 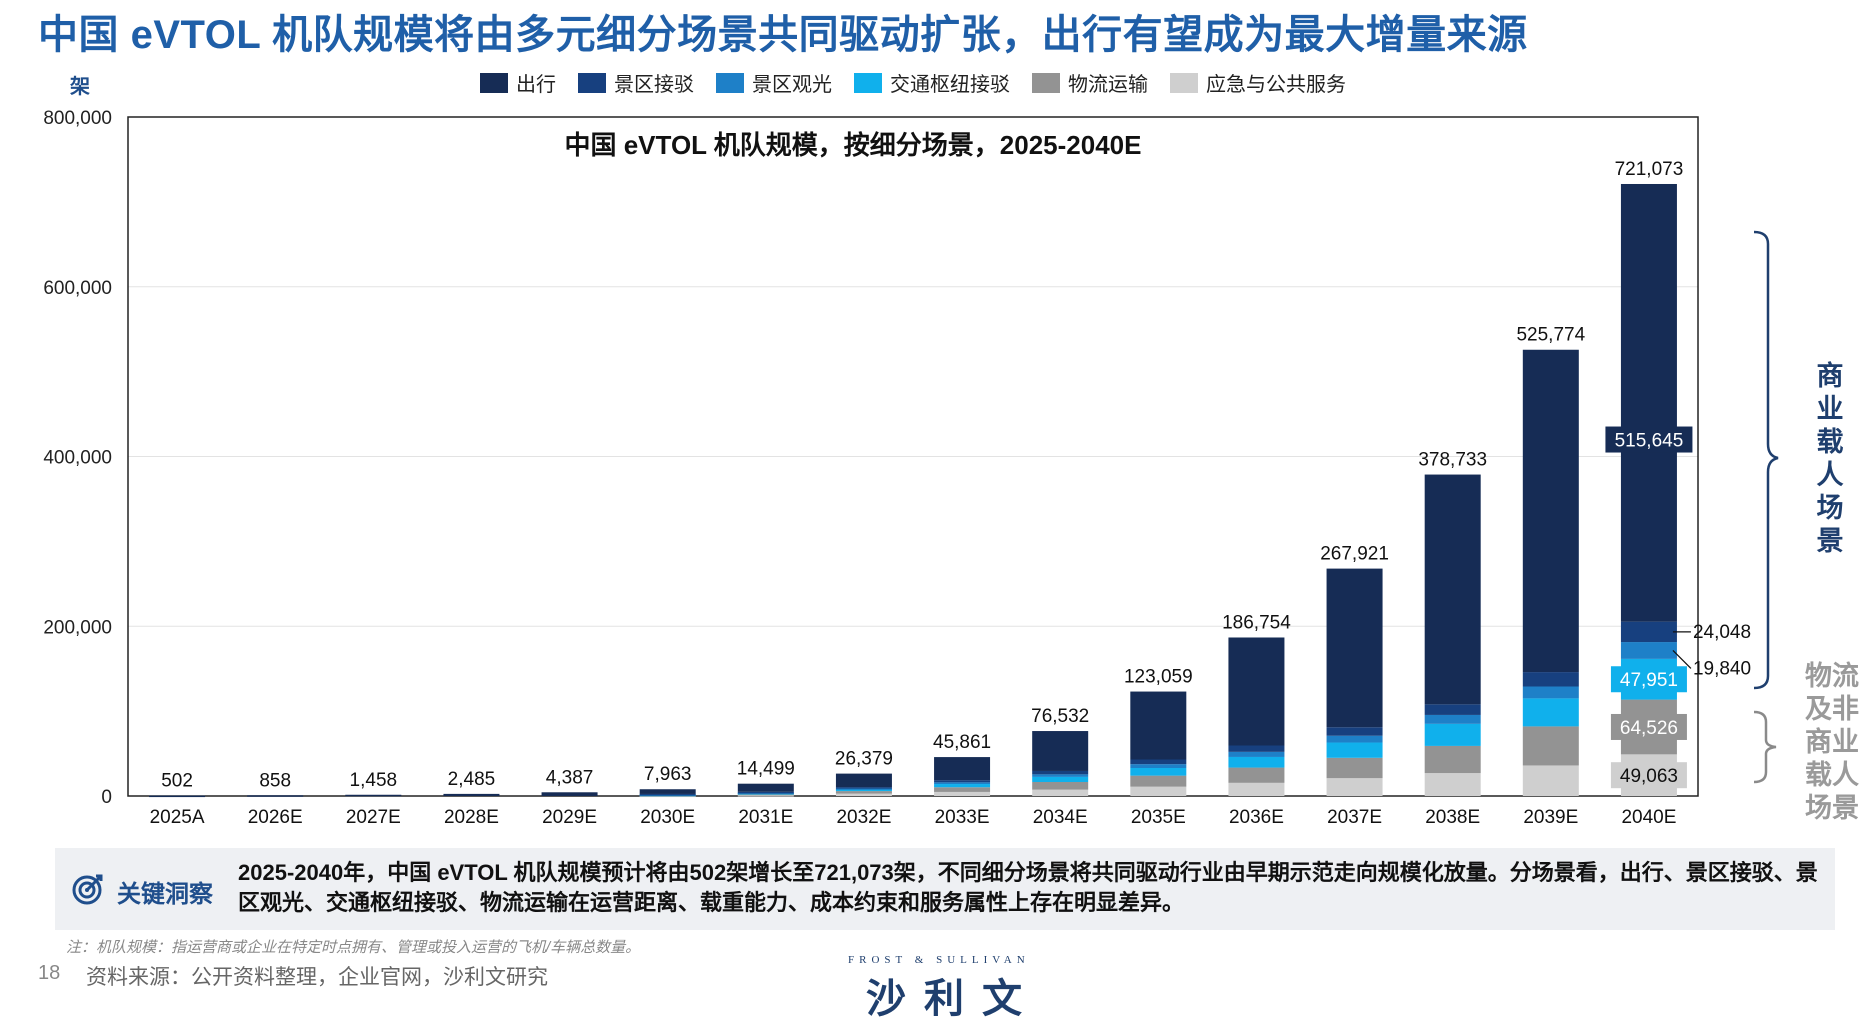 I want to click on segment-label: 19,840, so click(x=1722, y=668).